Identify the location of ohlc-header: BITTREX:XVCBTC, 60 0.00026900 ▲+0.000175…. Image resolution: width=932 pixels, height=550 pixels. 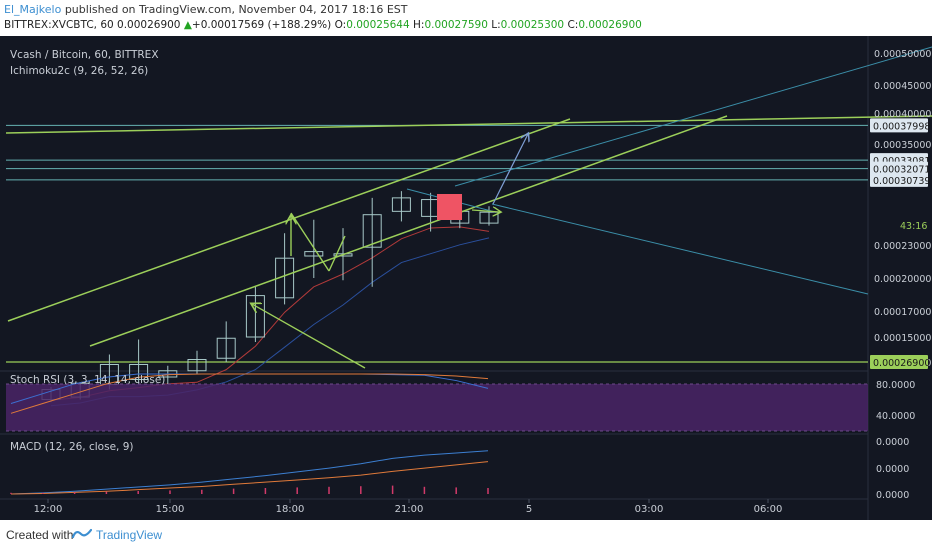
(323, 25).